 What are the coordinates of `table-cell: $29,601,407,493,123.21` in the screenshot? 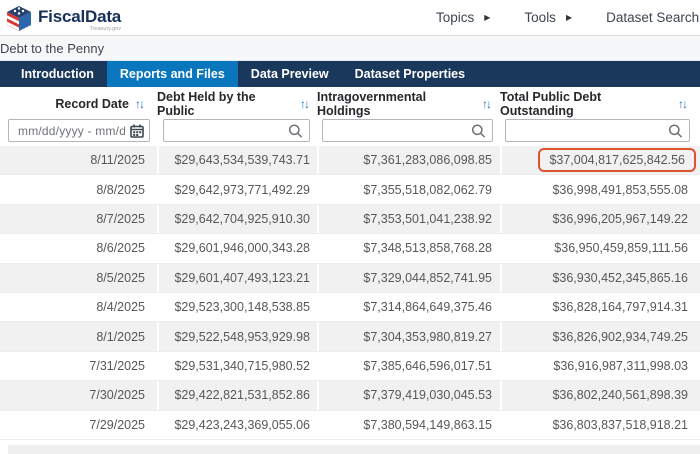 It's located at (237, 277).